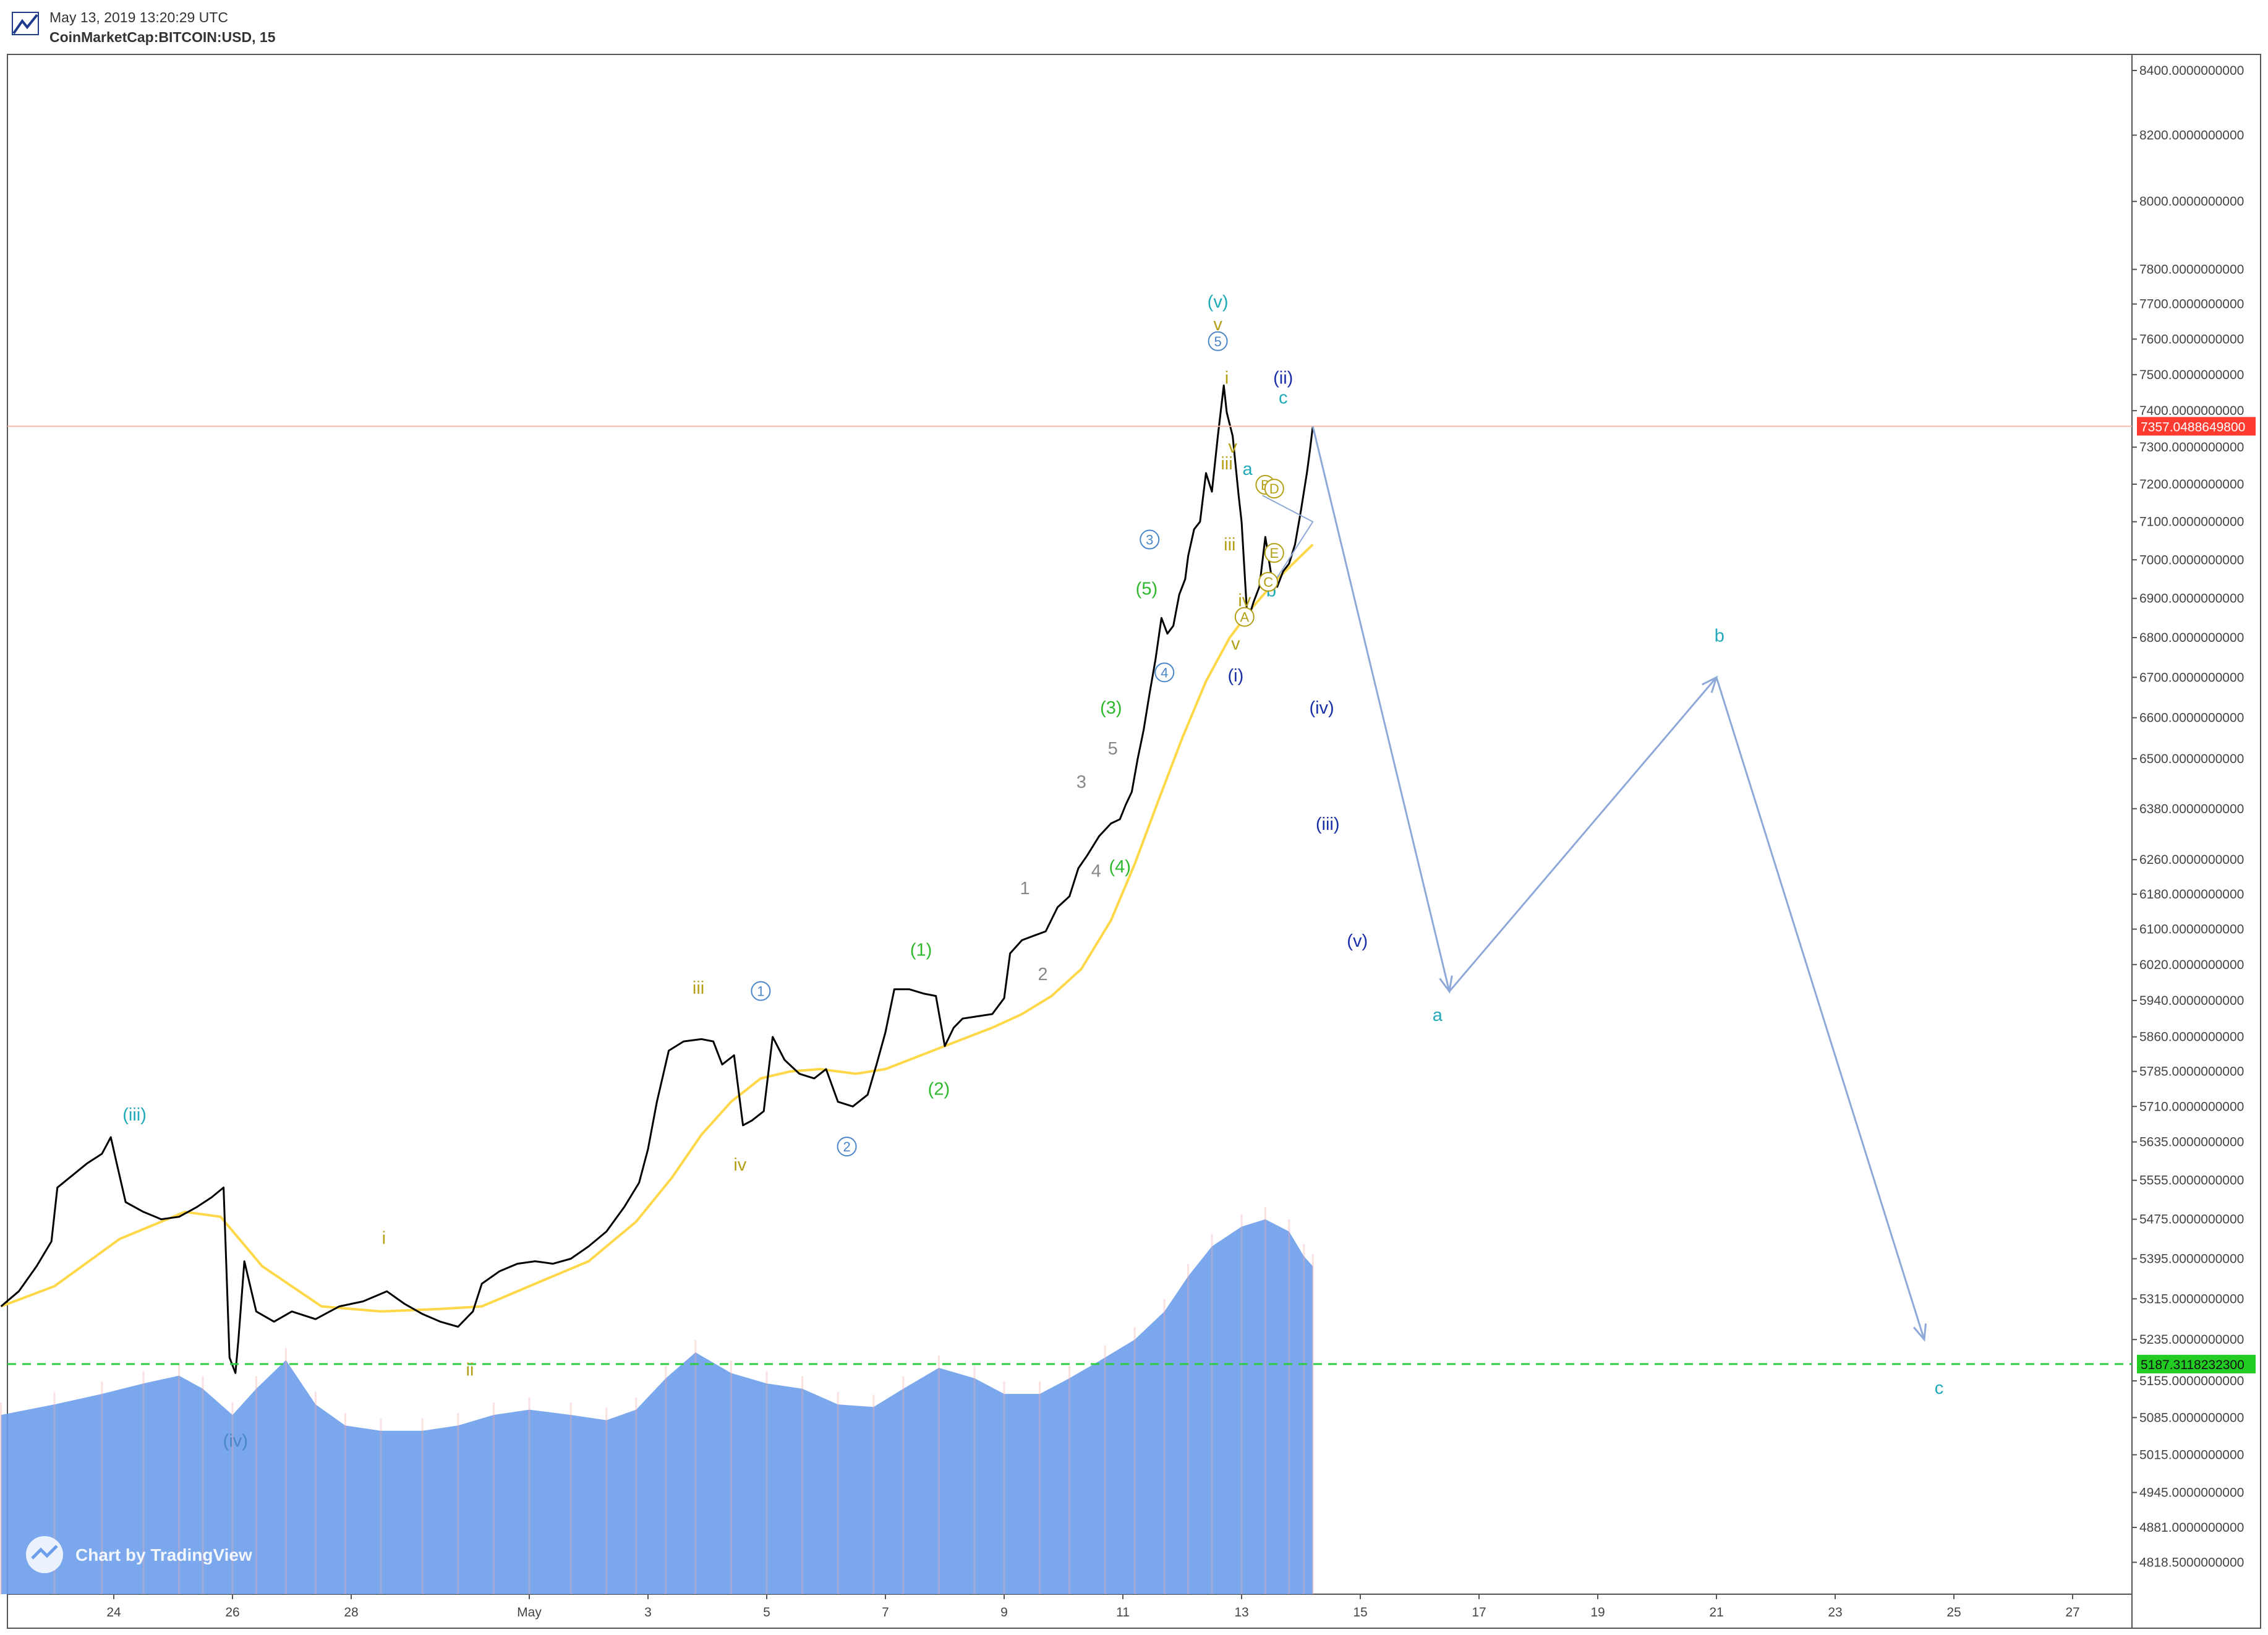 The width and height of the screenshot is (2268, 1635). Describe the element at coordinates (2191, 1528) in the screenshot. I see `y-tick-label: 4881.0000000000` at that location.